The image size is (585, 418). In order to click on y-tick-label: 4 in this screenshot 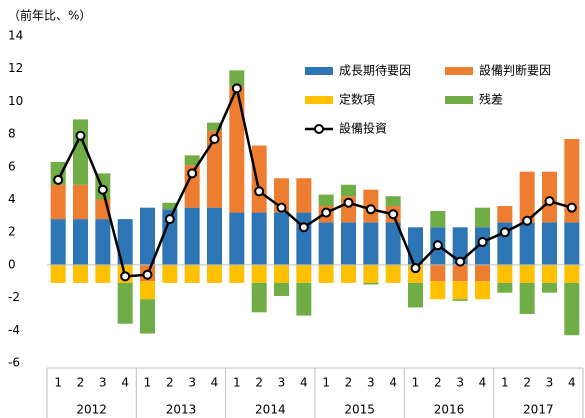, I will do `click(12, 199)`.